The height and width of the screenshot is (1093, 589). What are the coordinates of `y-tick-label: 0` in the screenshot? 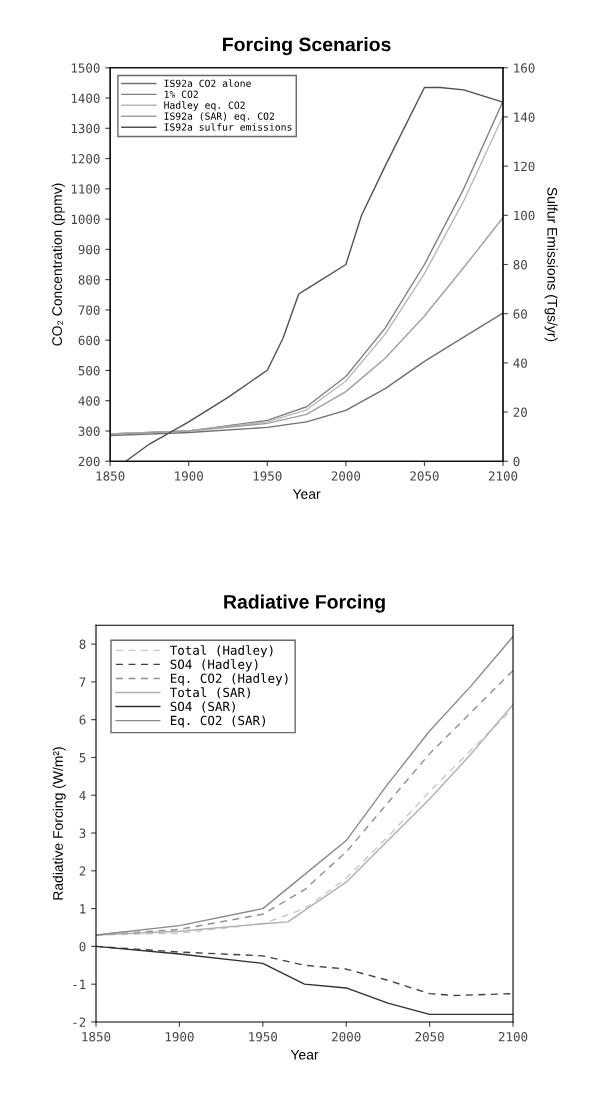 It's located at (82, 946).